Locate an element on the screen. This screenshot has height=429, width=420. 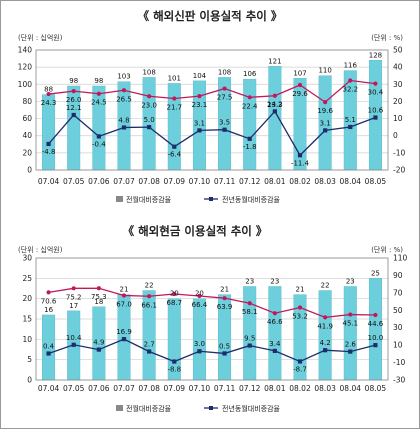
line-value-label: 2.7 is located at coordinates (149, 345).